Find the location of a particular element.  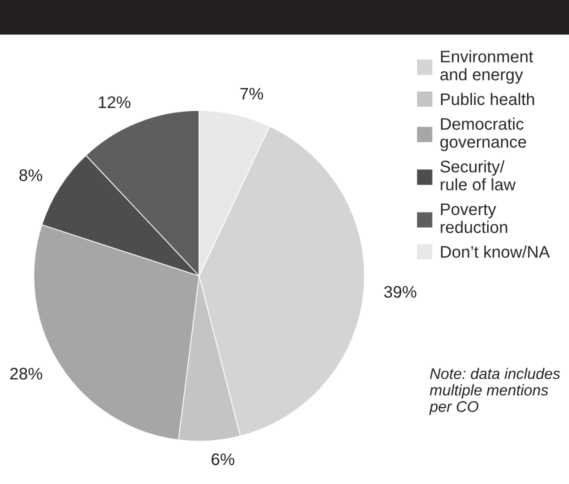

legend-label: Public health is located at coordinates (487, 99).